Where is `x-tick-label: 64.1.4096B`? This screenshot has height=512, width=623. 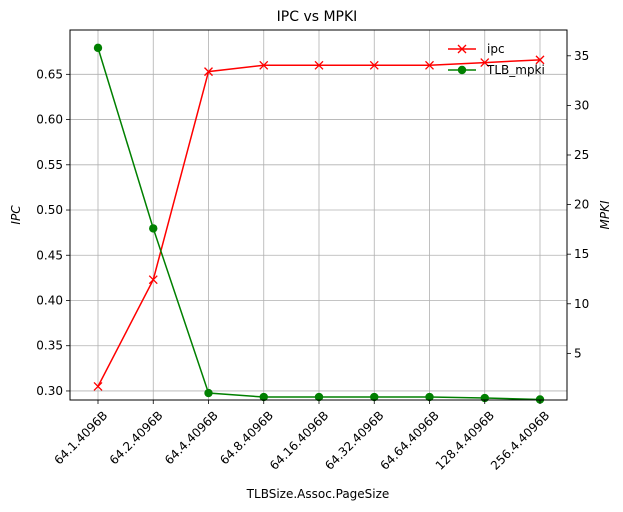 x-tick-label: 64.1.4096B is located at coordinates (80, 437).